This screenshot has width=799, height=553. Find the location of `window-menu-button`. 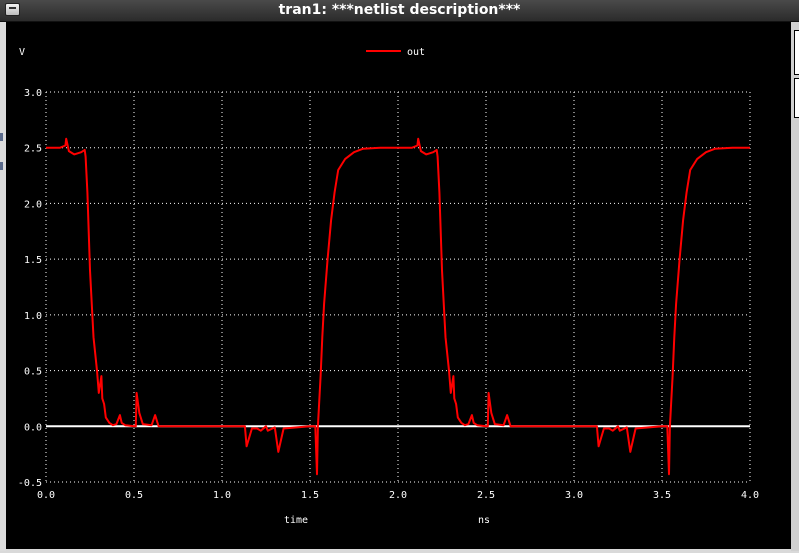

window-menu-button is located at coordinates (12, 9).